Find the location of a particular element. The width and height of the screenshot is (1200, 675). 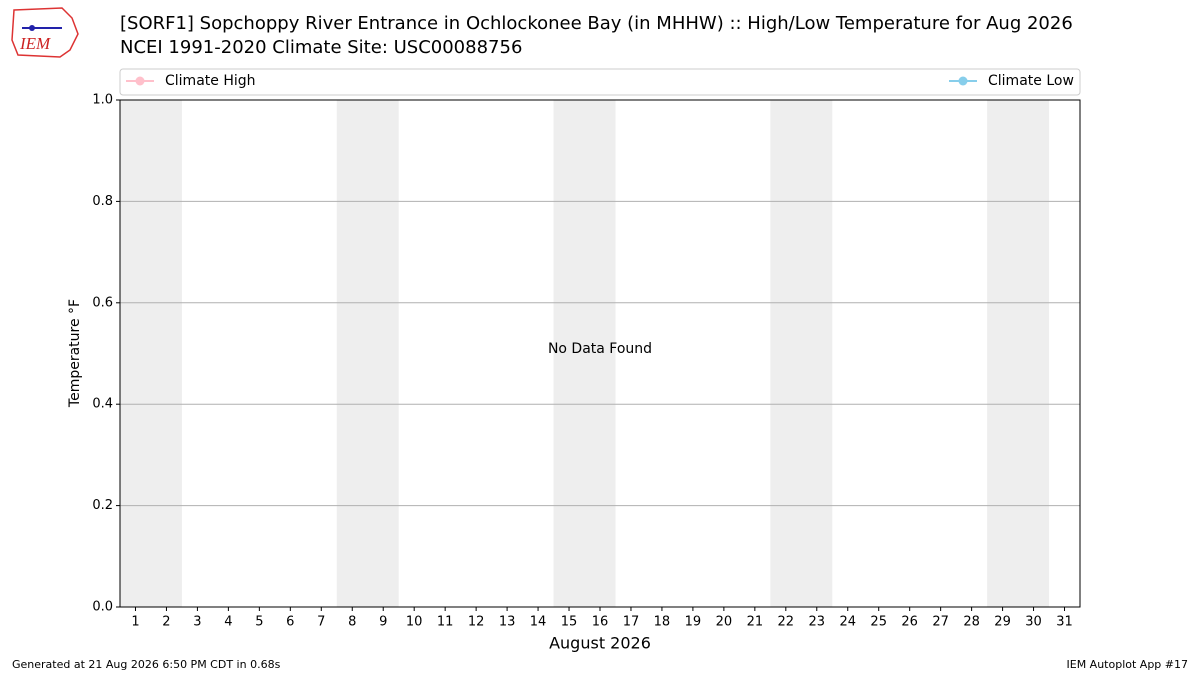

x-tick-label: 1 is located at coordinates (135, 622).